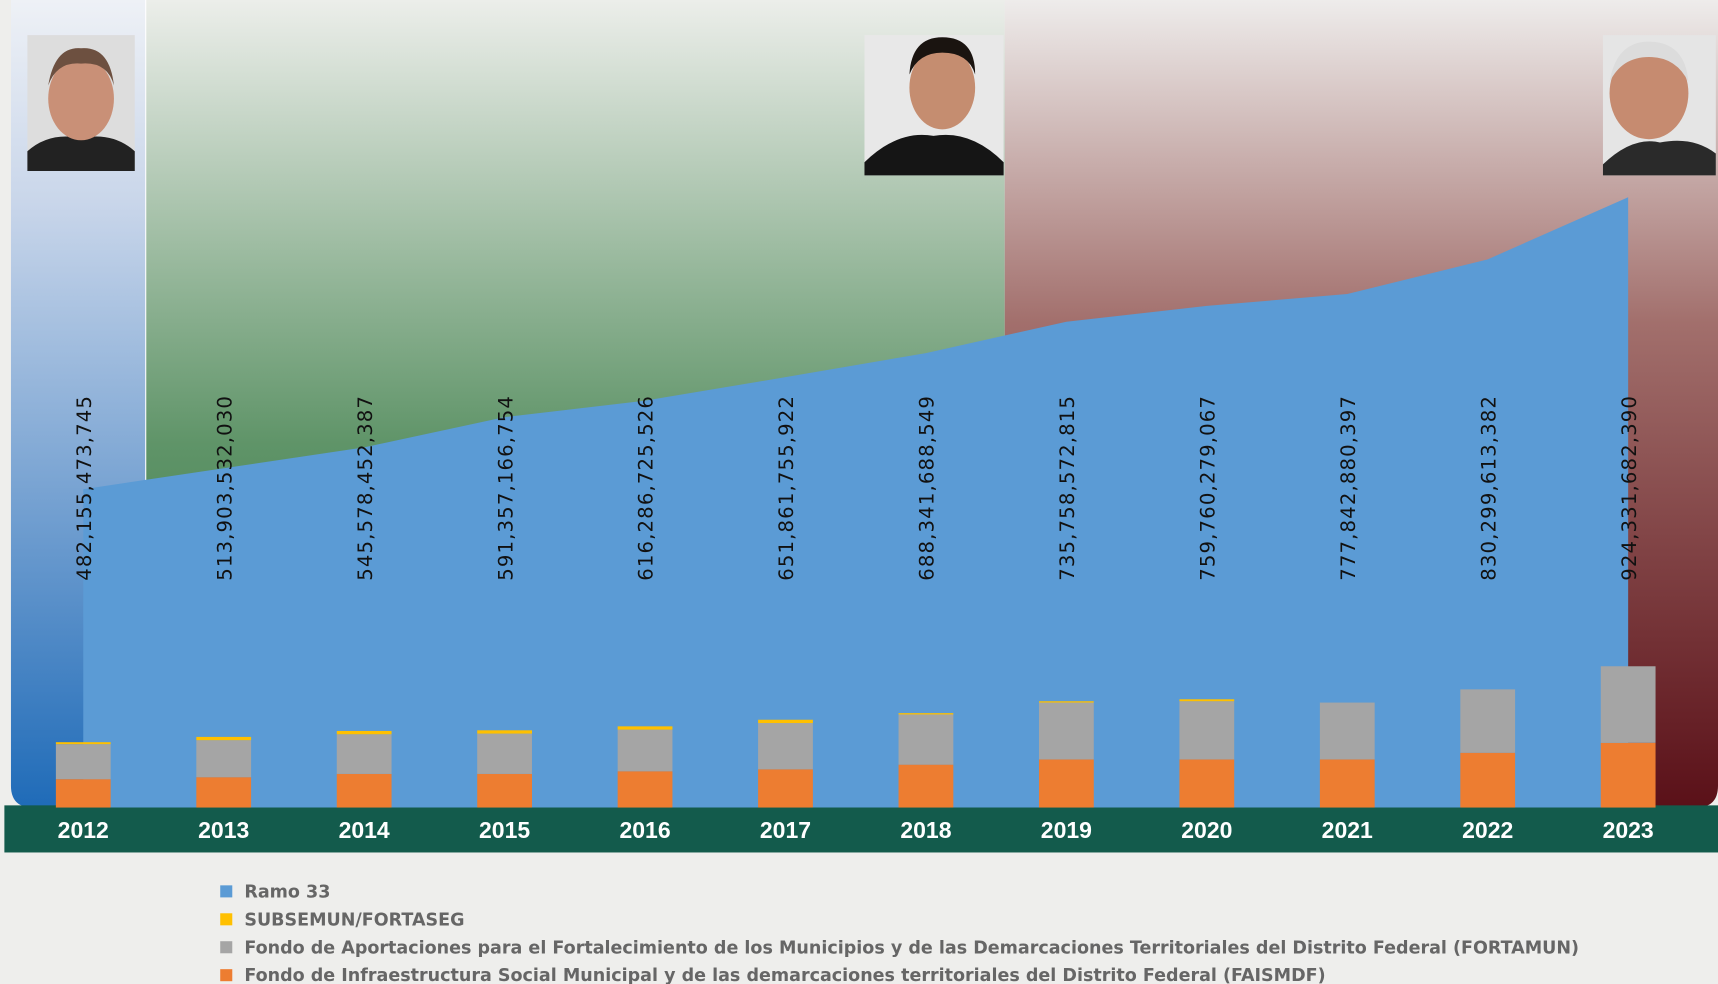 The height and width of the screenshot is (984, 1718). I want to click on x-tick-label: 2014, so click(364, 830).